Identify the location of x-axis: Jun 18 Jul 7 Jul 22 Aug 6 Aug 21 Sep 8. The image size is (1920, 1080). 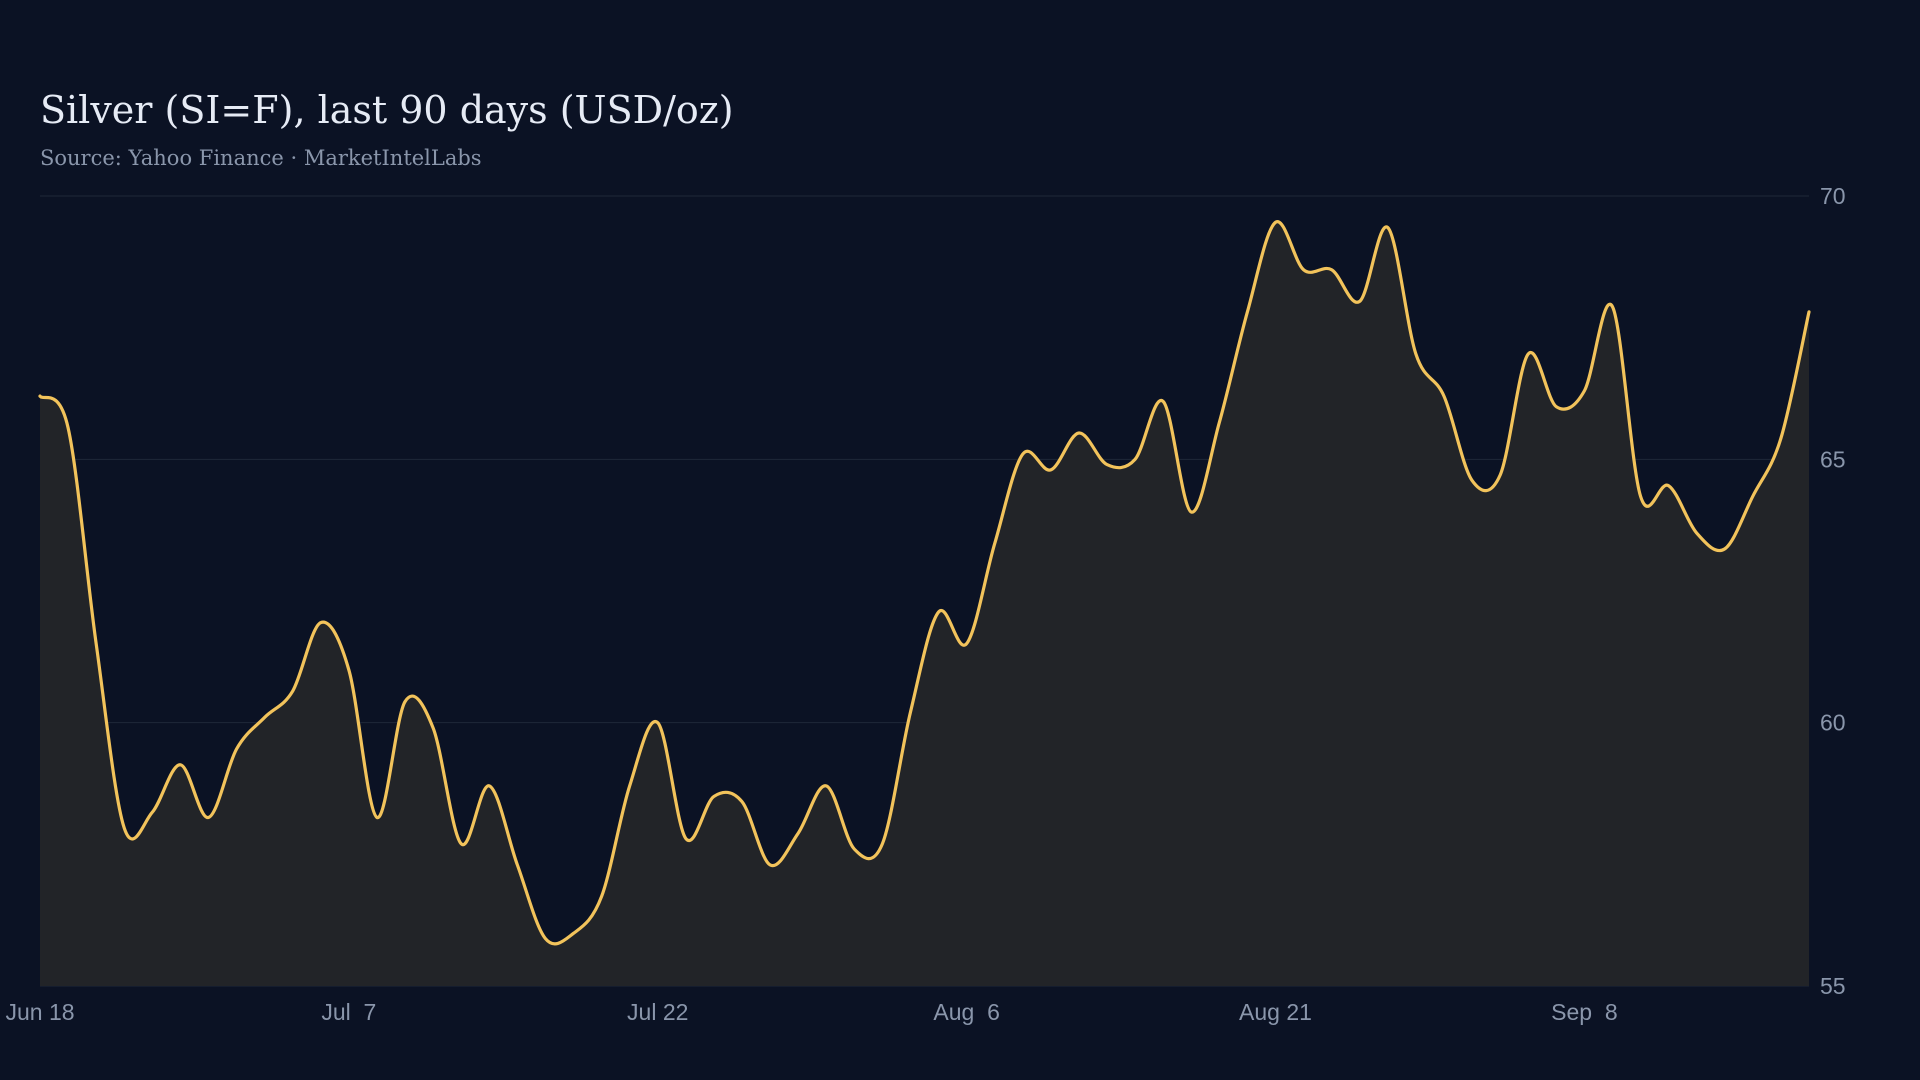
(811, 1012).